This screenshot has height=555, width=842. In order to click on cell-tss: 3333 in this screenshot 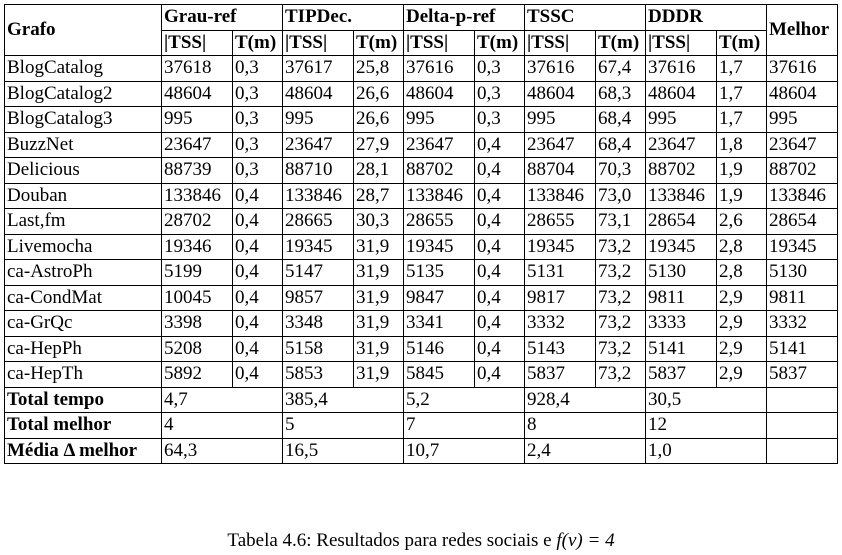, I will do `click(681, 323)`.